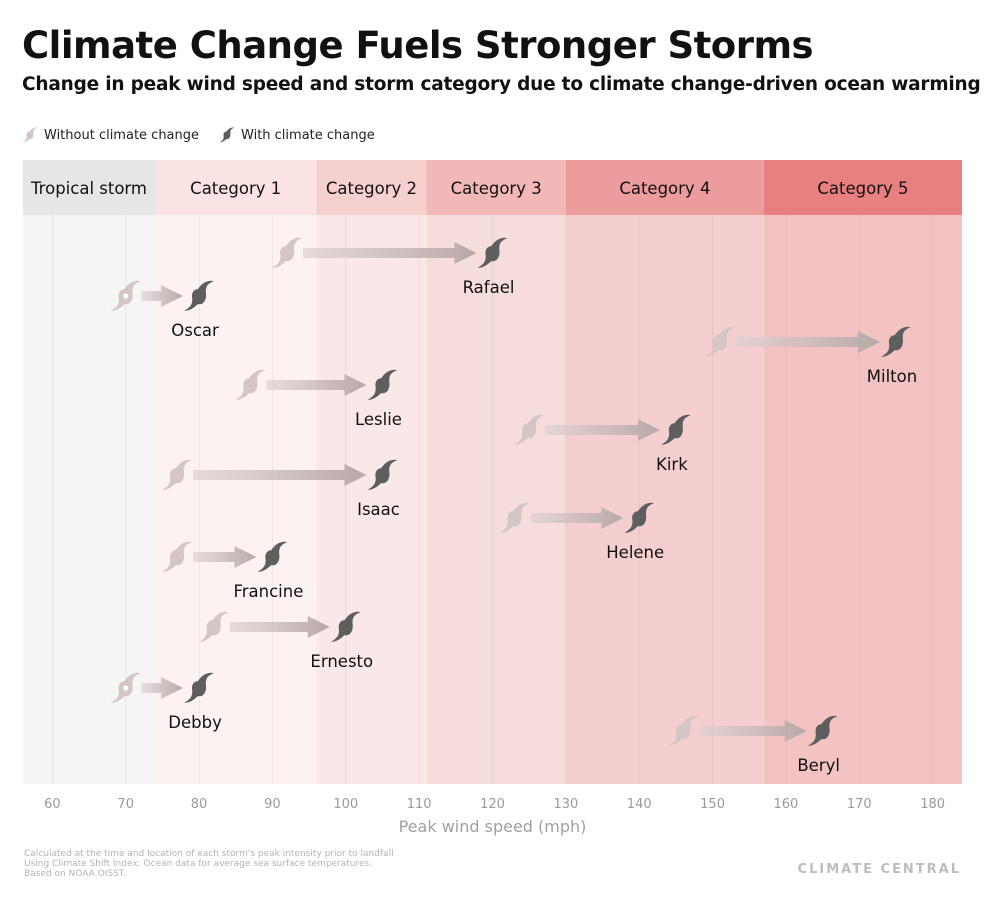  I want to click on x-tick-label: 160, so click(786, 804).